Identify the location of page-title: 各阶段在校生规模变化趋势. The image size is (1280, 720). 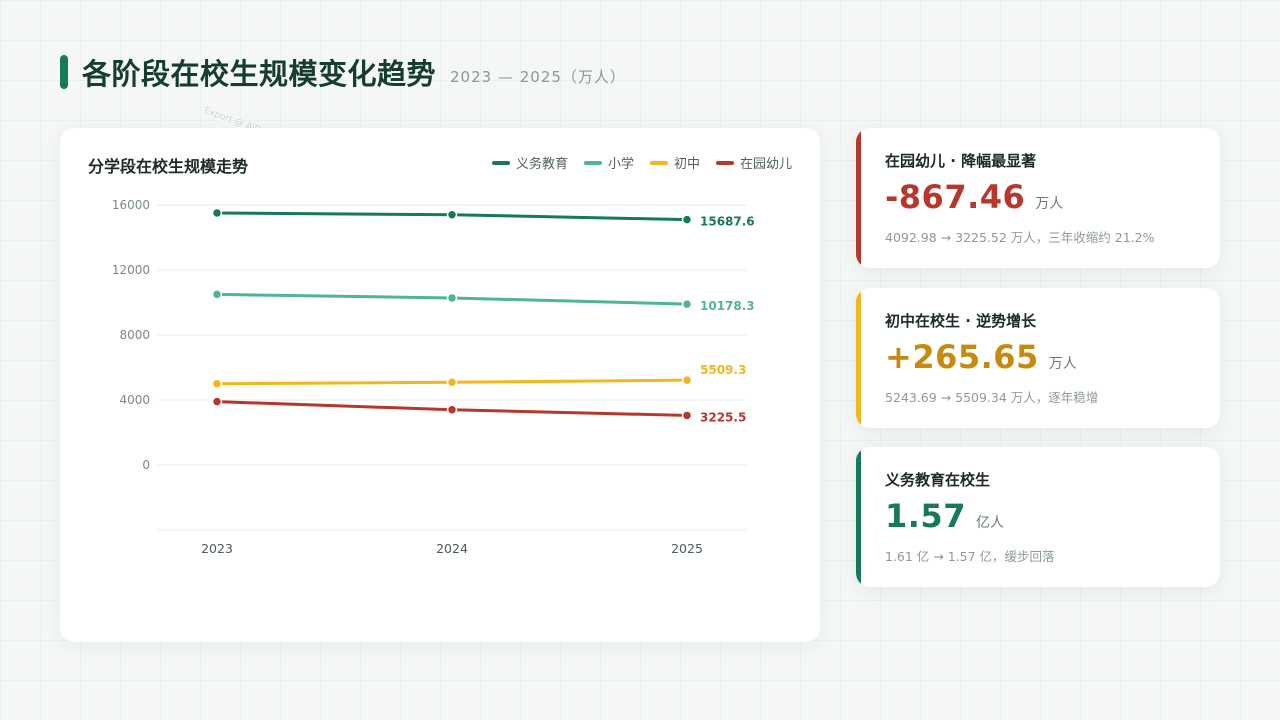
(259, 74).